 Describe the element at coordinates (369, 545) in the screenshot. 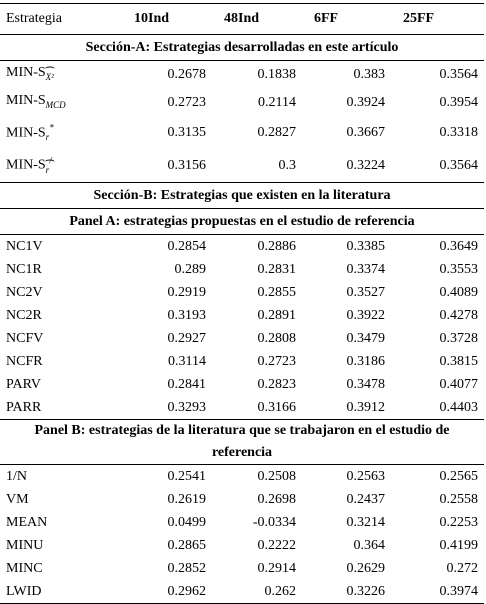

I see `table-cell: 0.364` at that location.